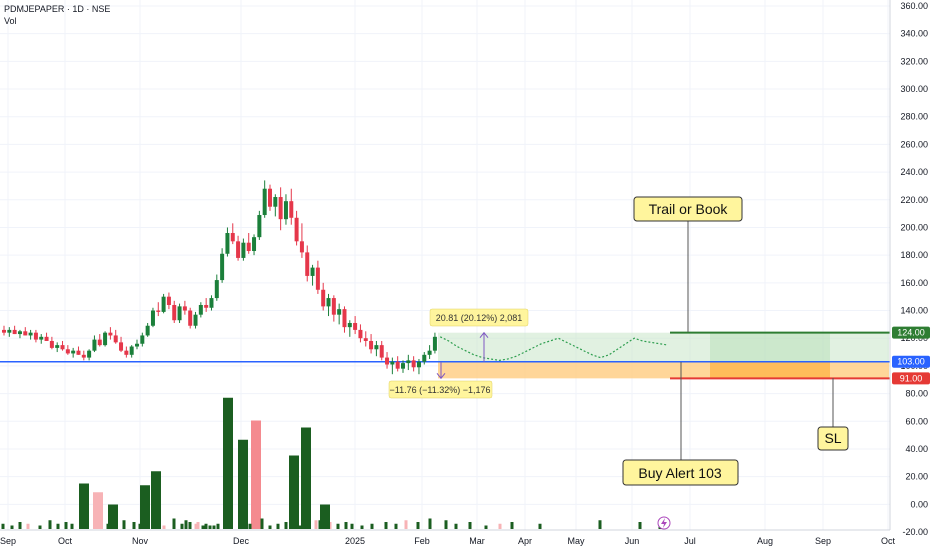 The image size is (932, 550). Describe the element at coordinates (632, 541) in the screenshot. I see `time-tick-label: Jun` at that location.